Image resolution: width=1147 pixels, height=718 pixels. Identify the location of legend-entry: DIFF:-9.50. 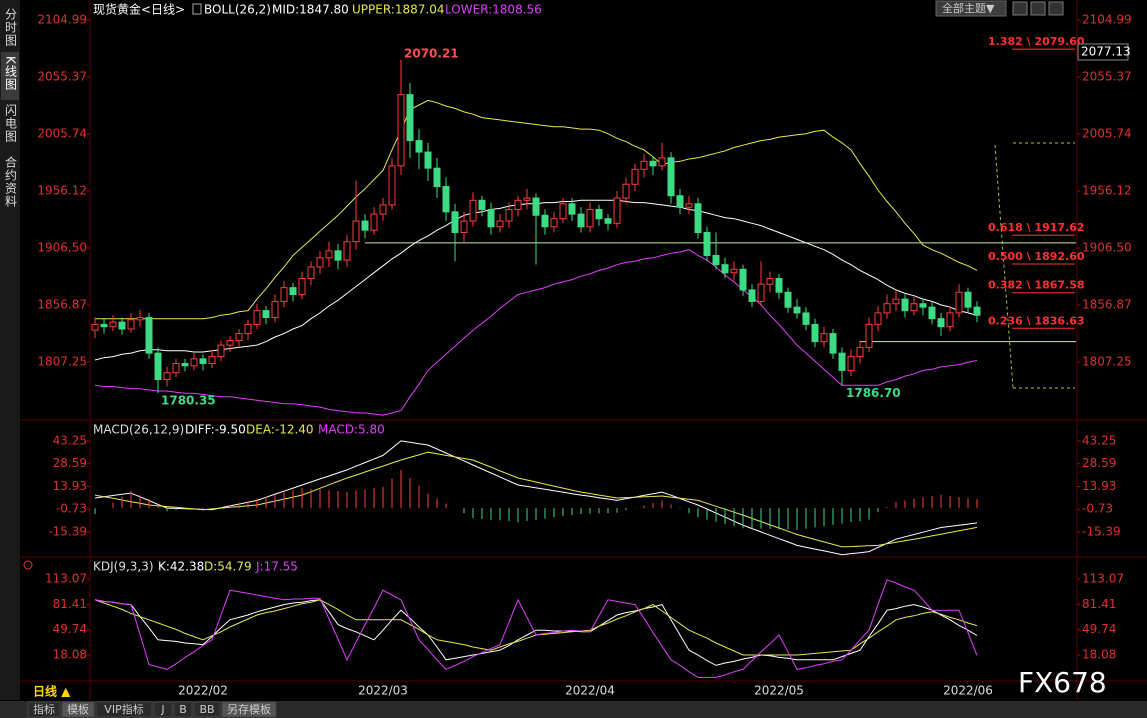
(215, 430).